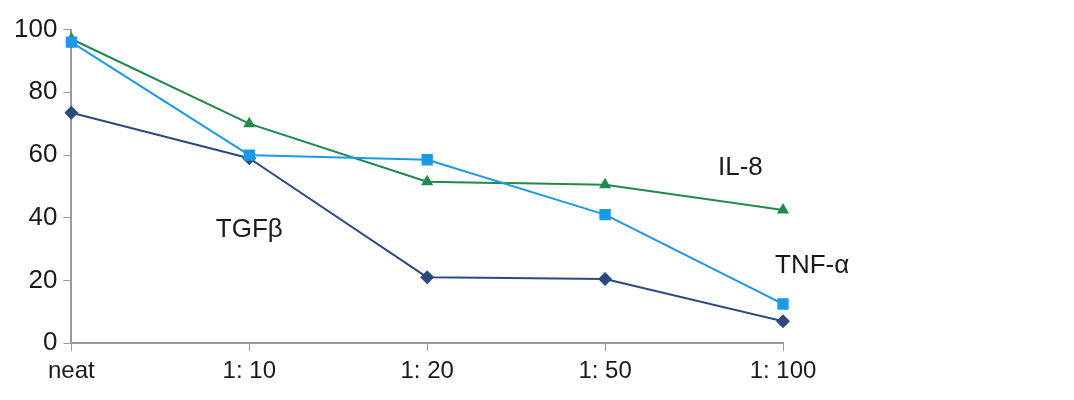  Describe the element at coordinates (427, 370) in the screenshot. I see `x-tick-label: 1: 20` at that location.